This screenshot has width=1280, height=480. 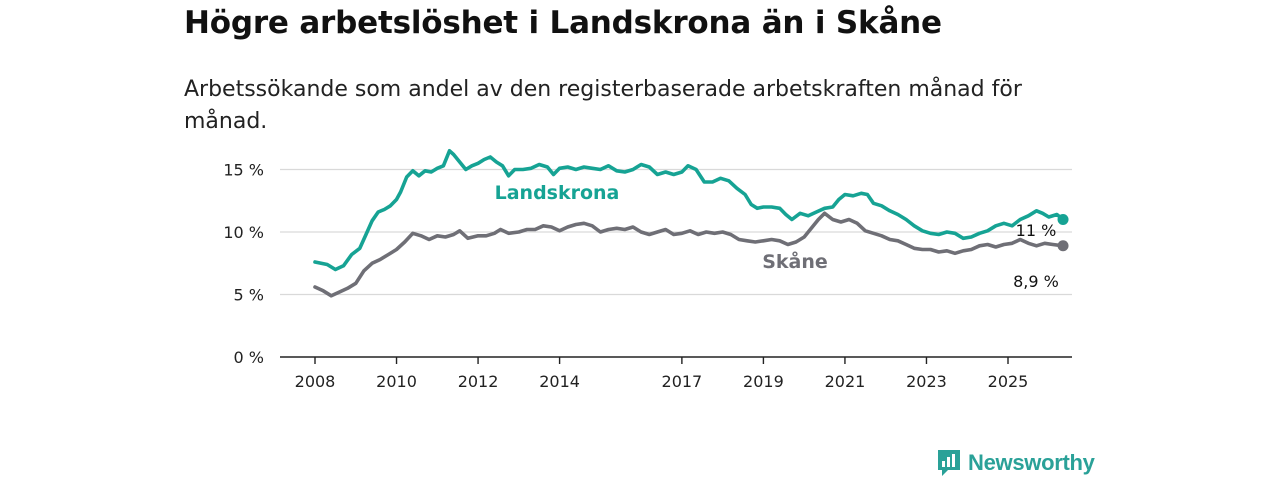 What do you see at coordinates (926, 381) in the screenshot?
I see `x-tick-label: 2023` at bounding box center [926, 381].